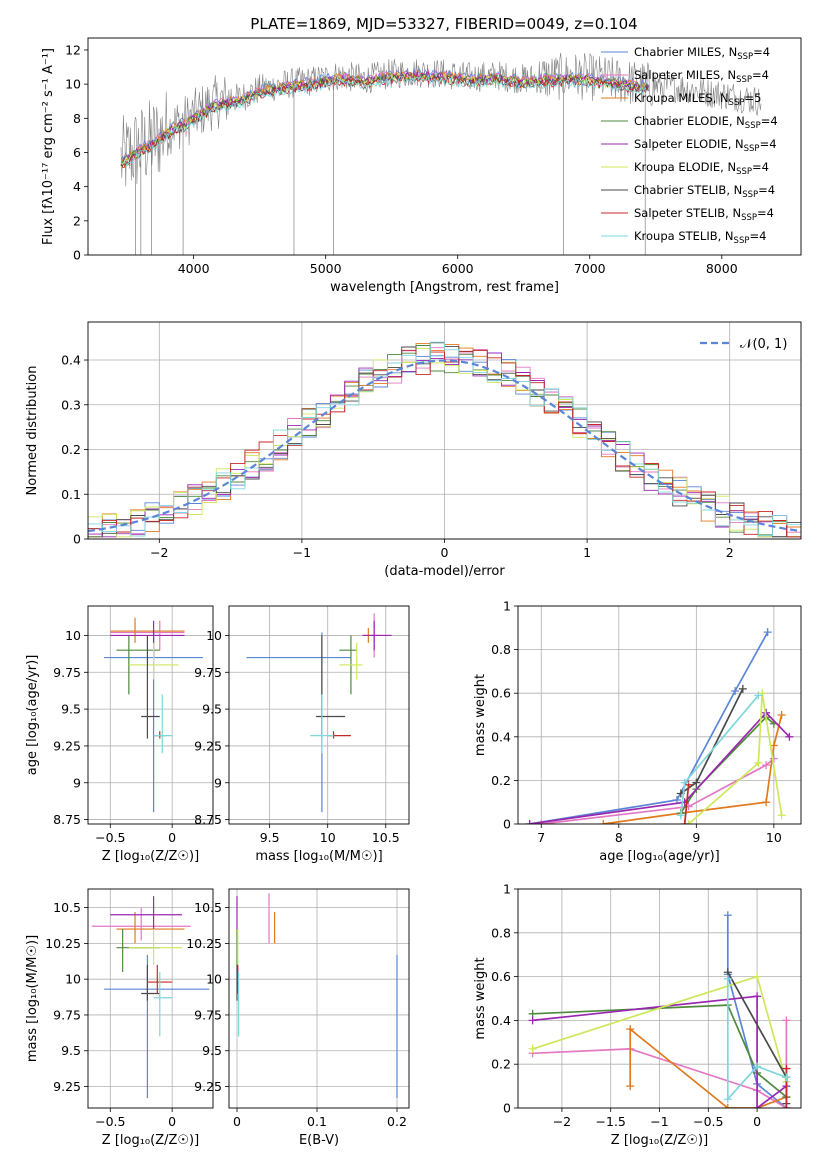  What do you see at coordinates (444, 446) in the screenshot?
I see `gaussian-curve` at bounding box center [444, 446].